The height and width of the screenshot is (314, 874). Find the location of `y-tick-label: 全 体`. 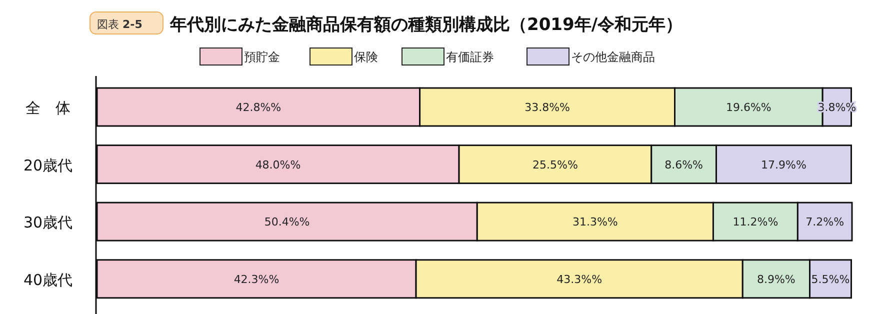

y-tick-label: 全 体 is located at coordinates (48, 108).